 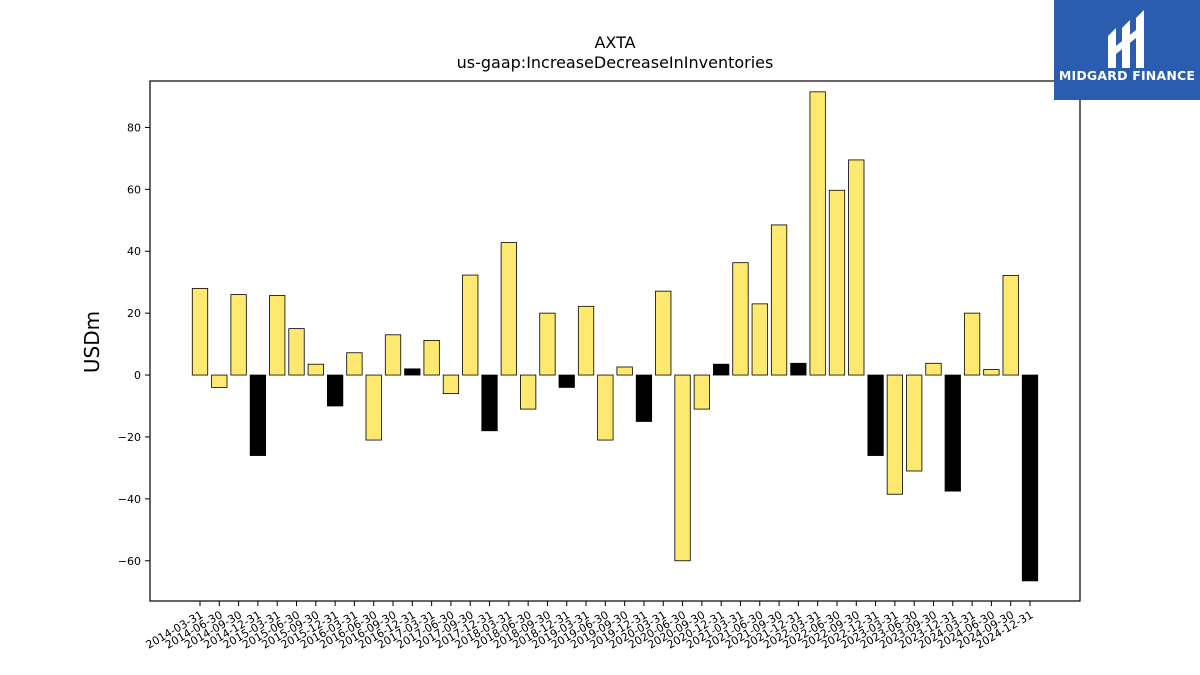 I want to click on chart-subtitle: us-gaap:IncreaseDecreaseInInventories, so click(x=615, y=62).